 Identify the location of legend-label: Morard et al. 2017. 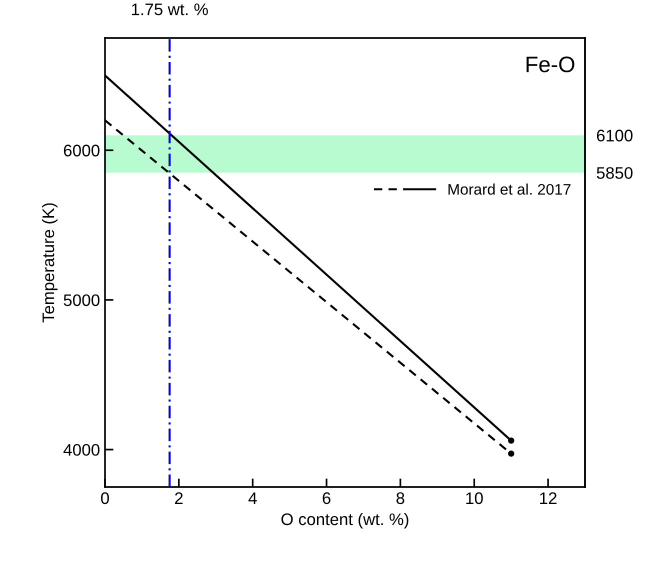
(509, 189).